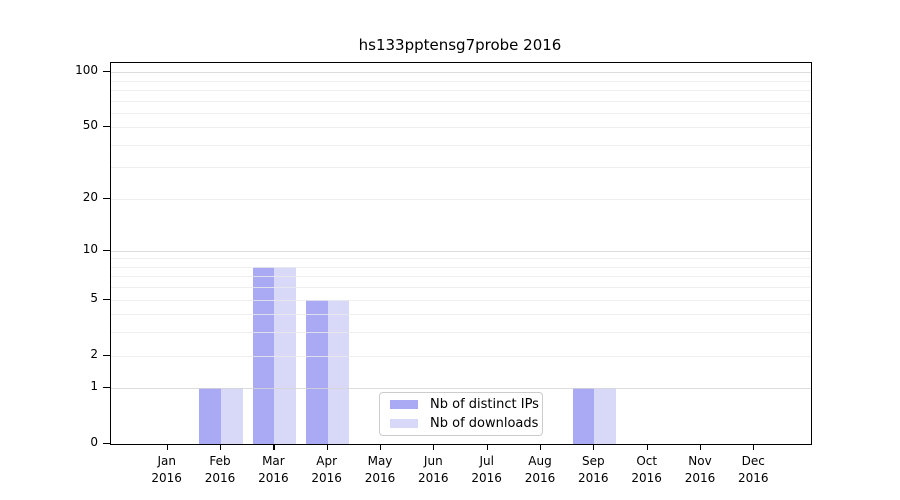 This screenshot has width=900, height=500. I want to click on legend: Nb of distinct IPs Nb of downloads, so click(461, 414).